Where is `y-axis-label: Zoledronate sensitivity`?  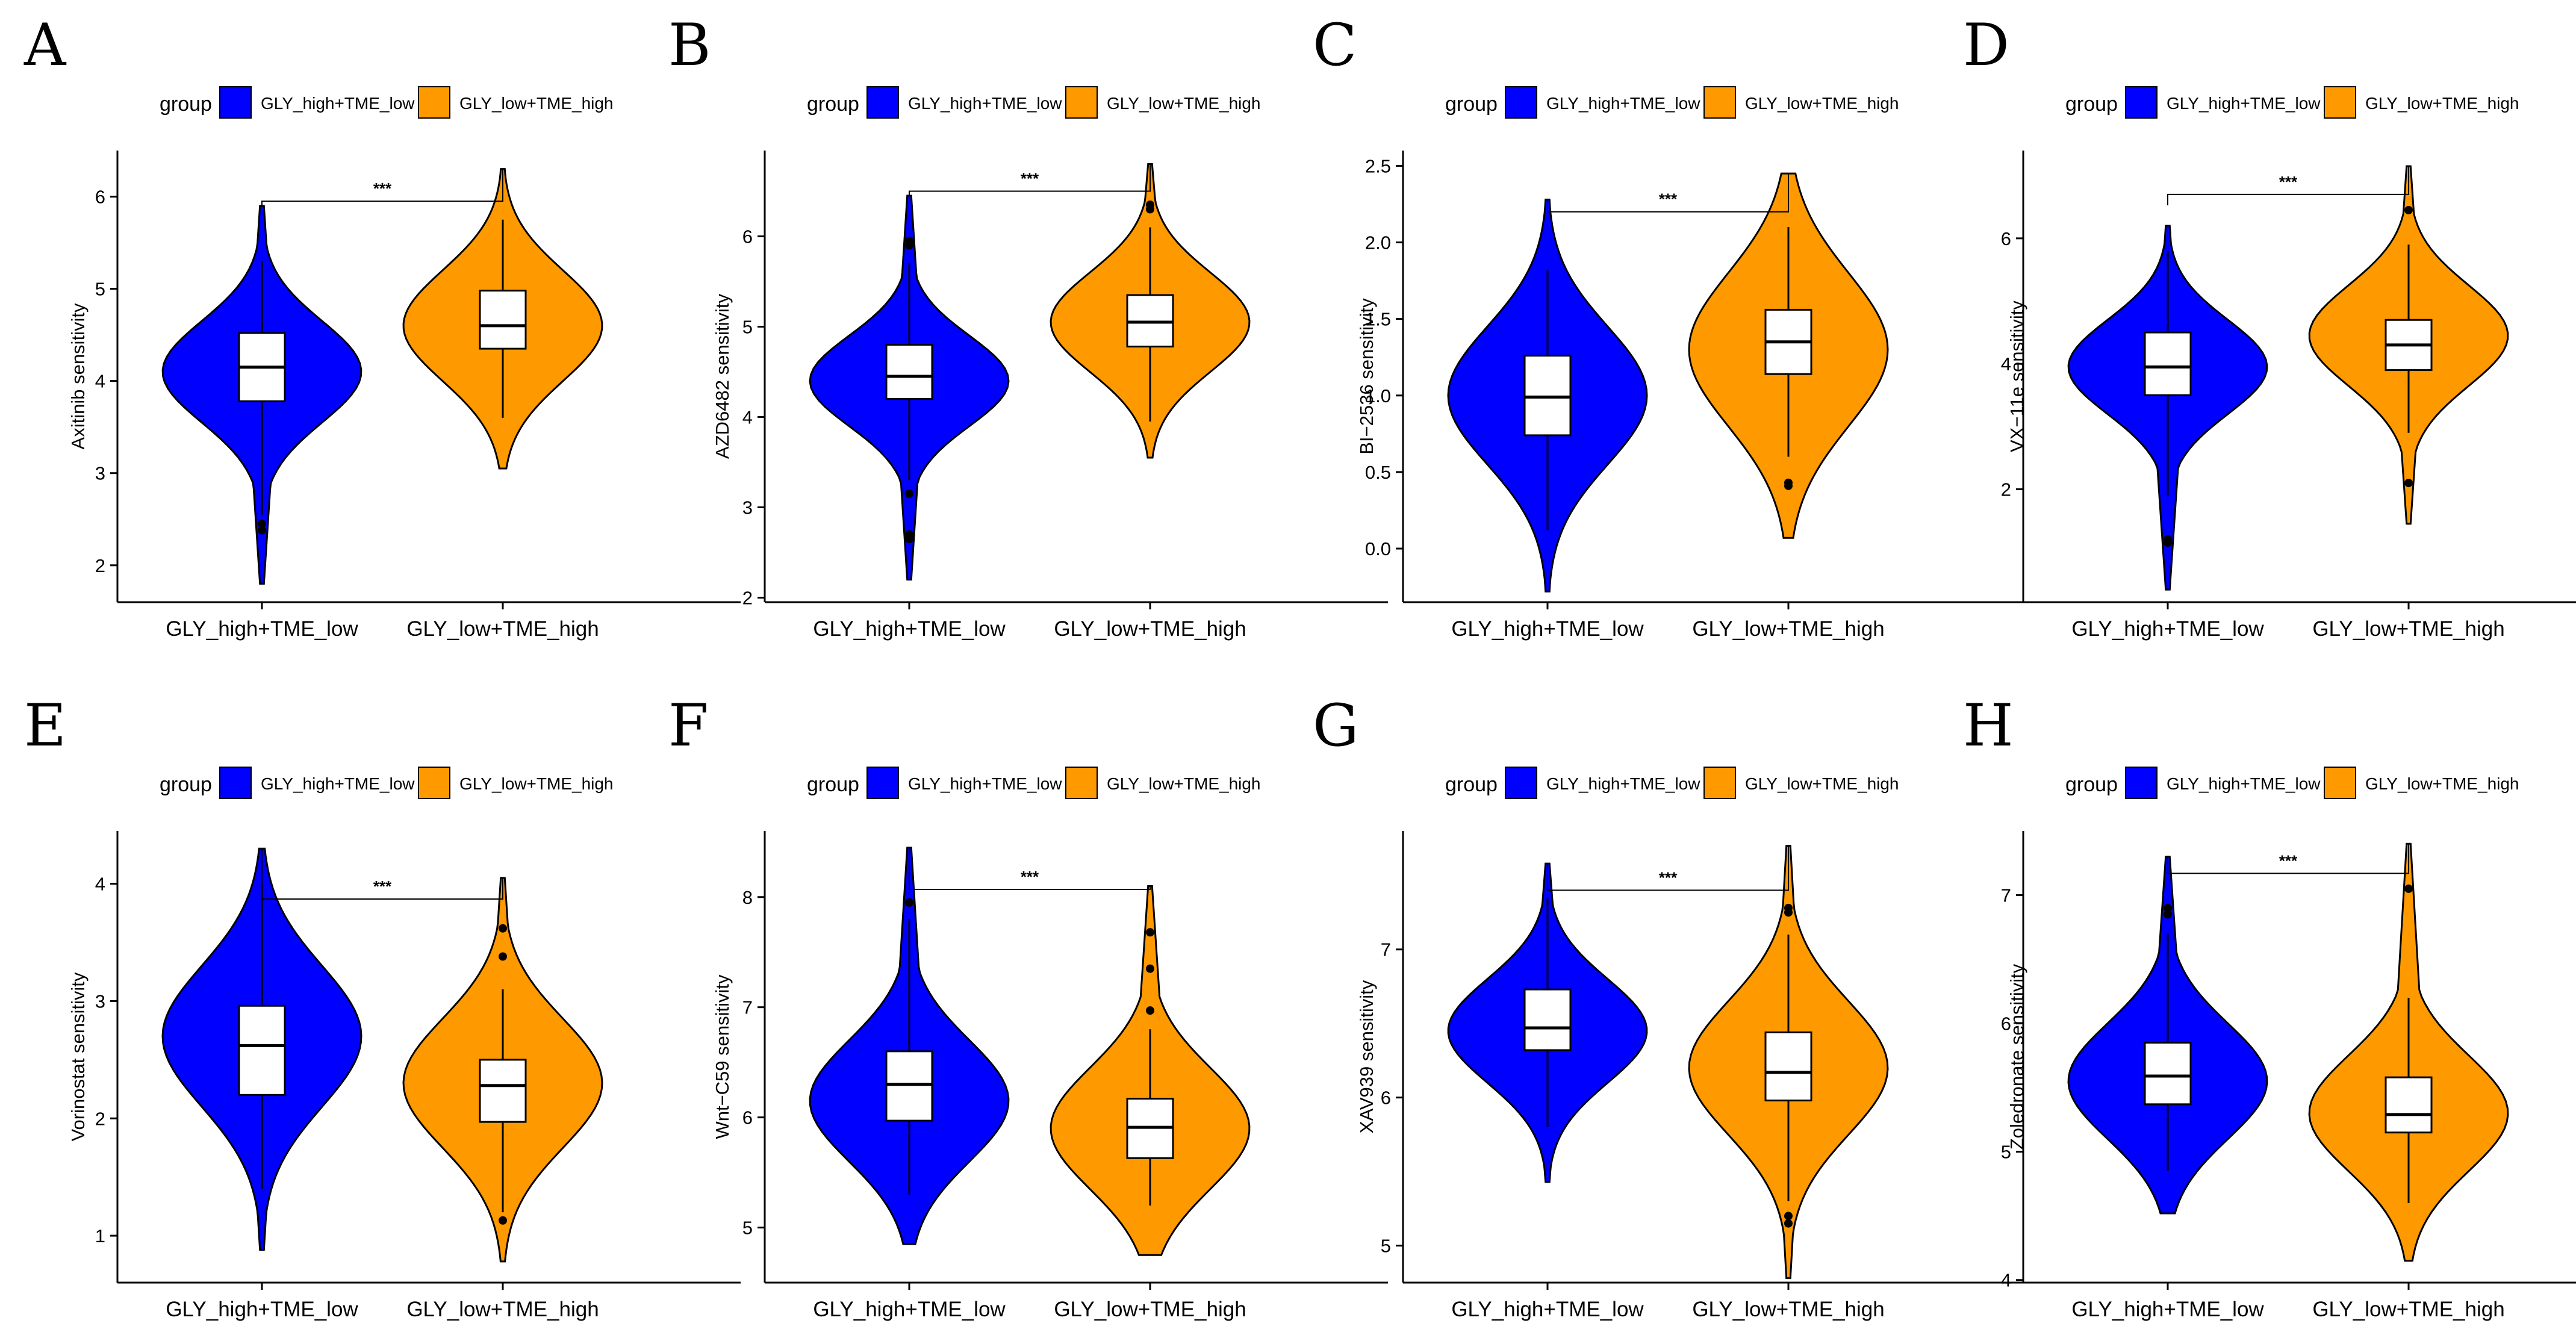
y-axis-label: Zoledronate sensitivity is located at coordinates (2017, 1056).